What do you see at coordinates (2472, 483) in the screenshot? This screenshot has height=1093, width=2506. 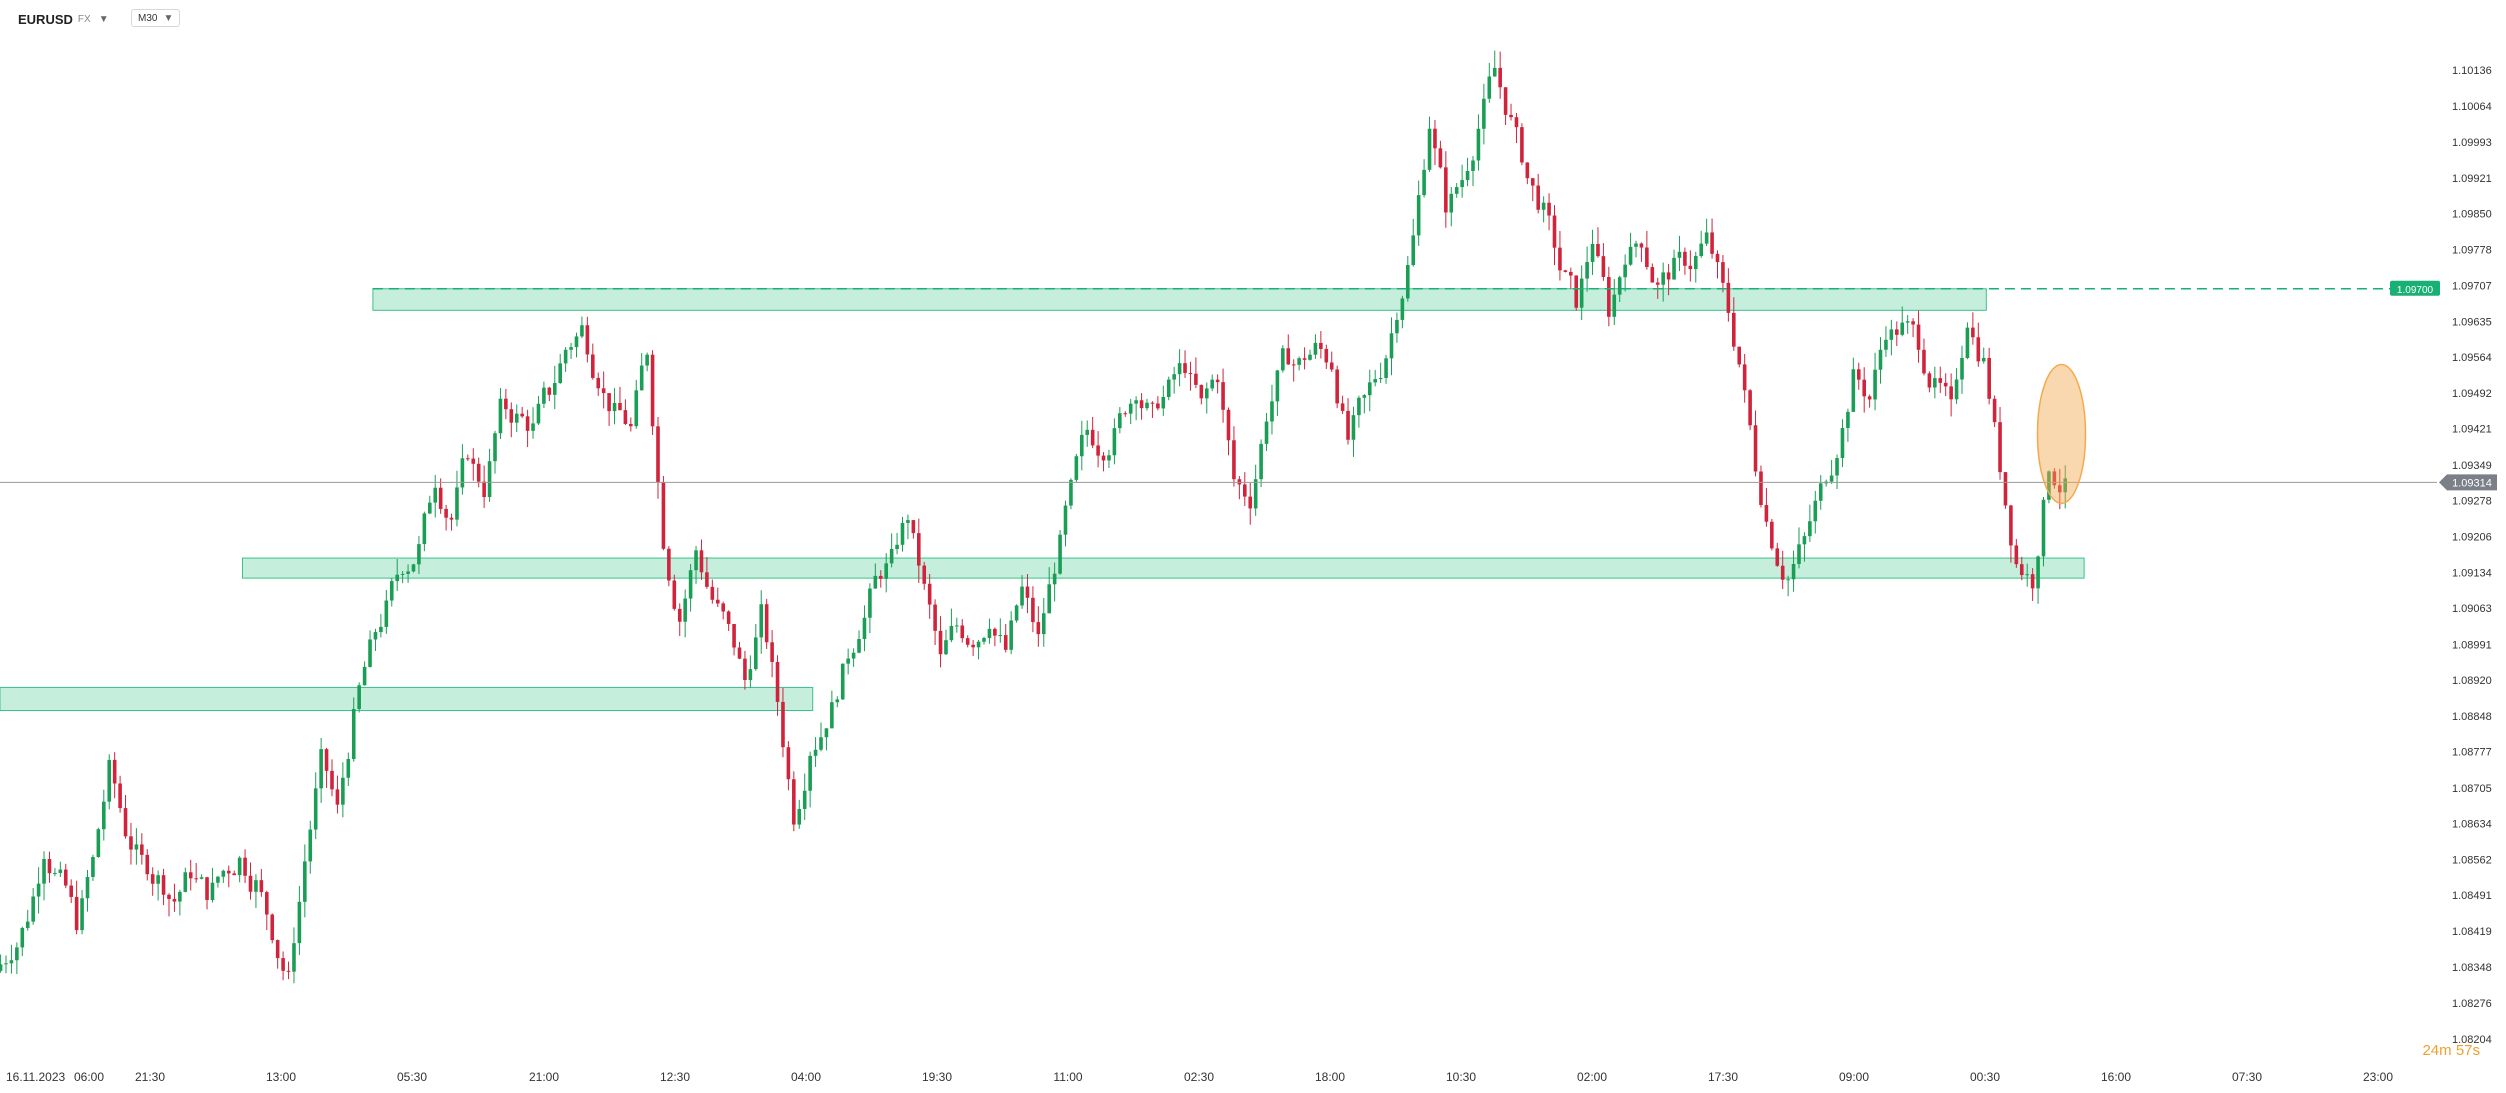 I see `current-price-value: 1.09314` at bounding box center [2472, 483].